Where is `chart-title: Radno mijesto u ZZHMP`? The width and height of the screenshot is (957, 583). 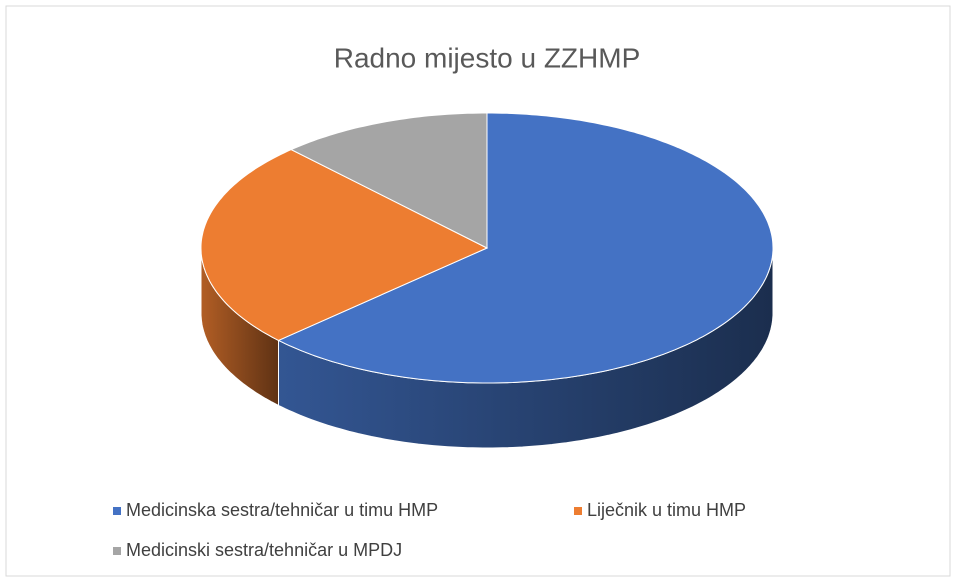 chart-title: Radno mijesto u ZZHMP is located at coordinates (487, 57).